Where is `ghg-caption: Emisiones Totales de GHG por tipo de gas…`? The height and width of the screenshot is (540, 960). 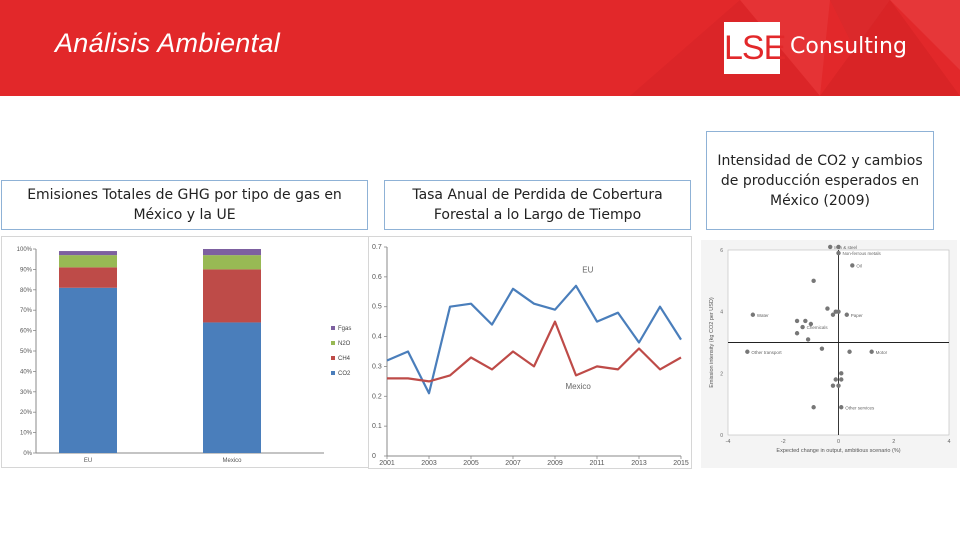
ghg-caption: Emisiones Totales de GHG por tipo de gas… is located at coordinates (184, 205).